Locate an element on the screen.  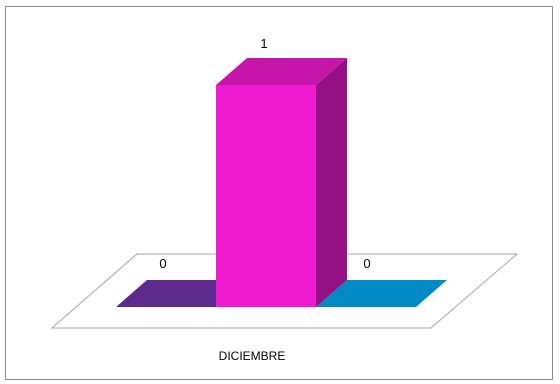
data-label-3: 0 is located at coordinates (366, 263).